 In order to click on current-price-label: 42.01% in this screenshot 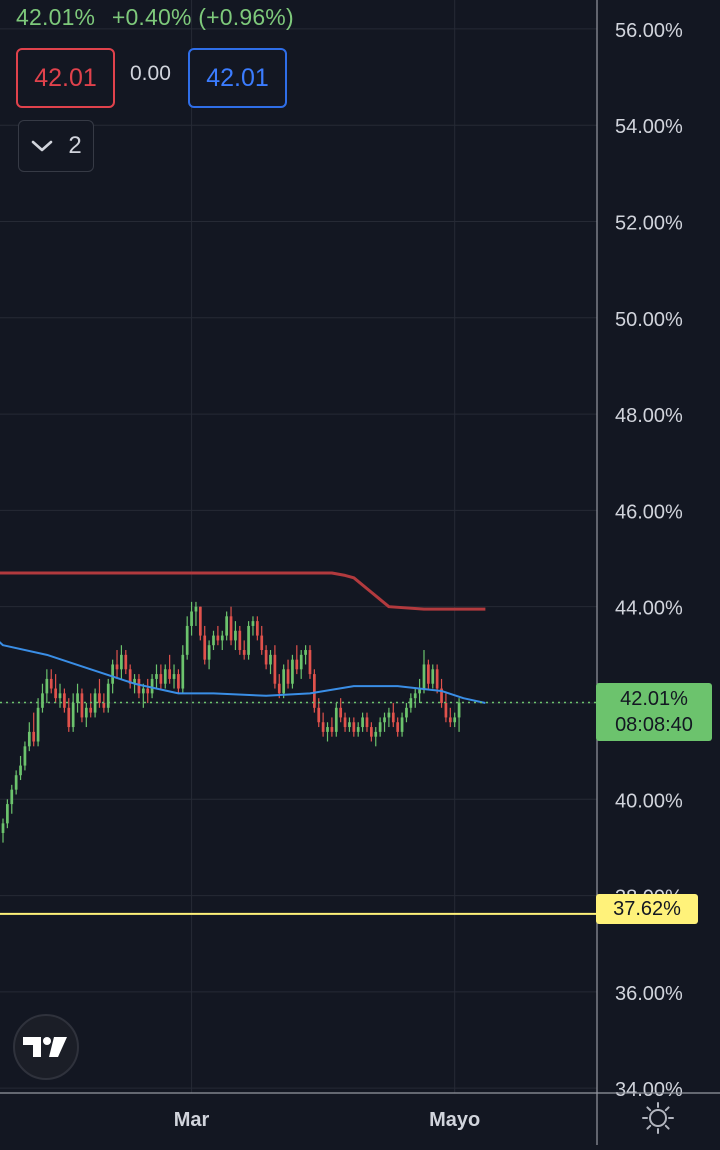, I will do `click(654, 699)`.